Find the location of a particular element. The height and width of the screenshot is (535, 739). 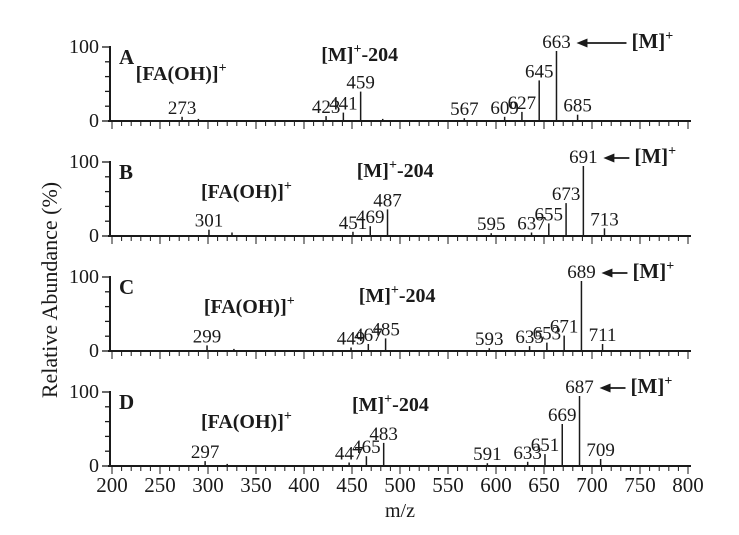

peak-label-685: 685 is located at coordinates (577, 106).